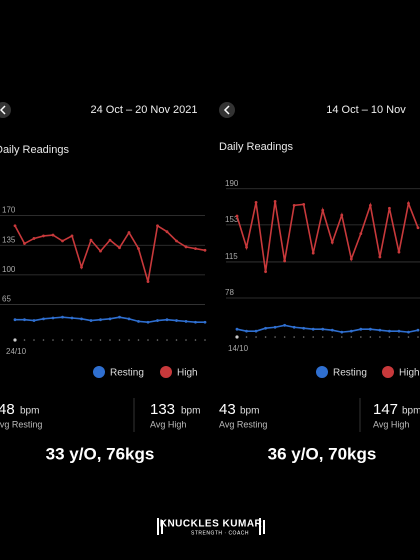 The height and width of the screenshot is (560, 420). What do you see at coordinates (143, 110) in the screenshot?
I see `date-range: 24 Oct – 20 Nov 2021` at bounding box center [143, 110].